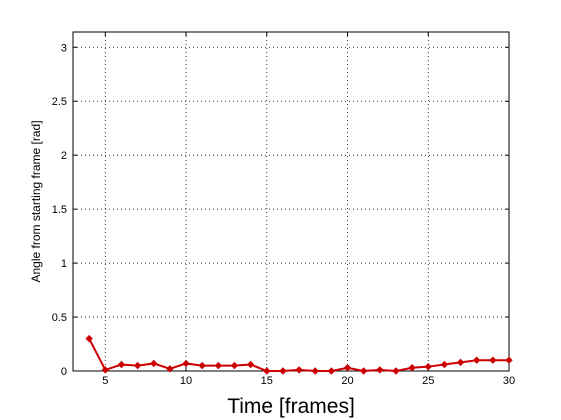  What do you see at coordinates (509, 381) in the screenshot?
I see `x-tick-label: 30` at bounding box center [509, 381].